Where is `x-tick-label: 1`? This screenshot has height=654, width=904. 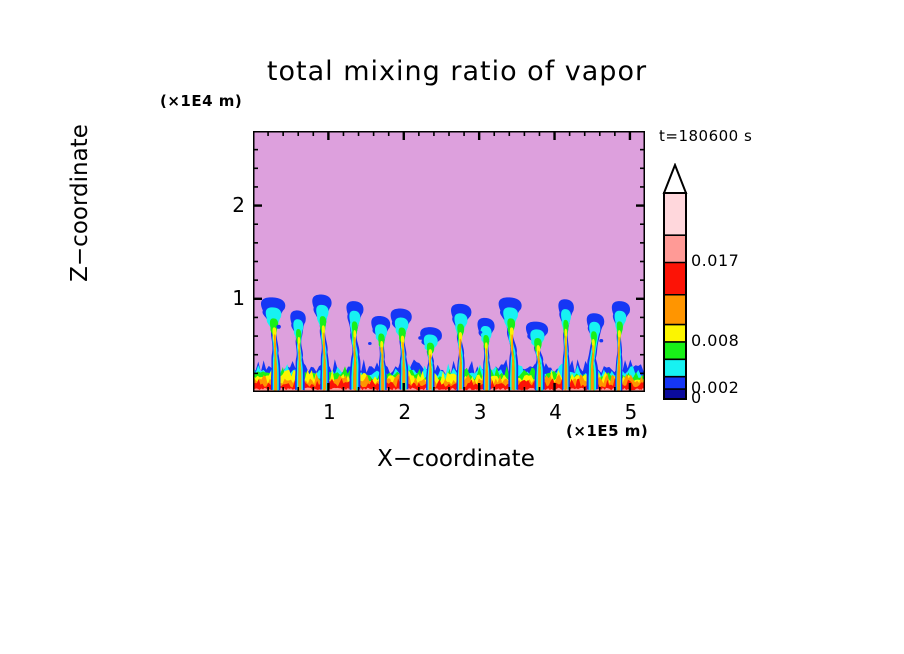 x-tick-label: 1 is located at coordinates (329, 412).